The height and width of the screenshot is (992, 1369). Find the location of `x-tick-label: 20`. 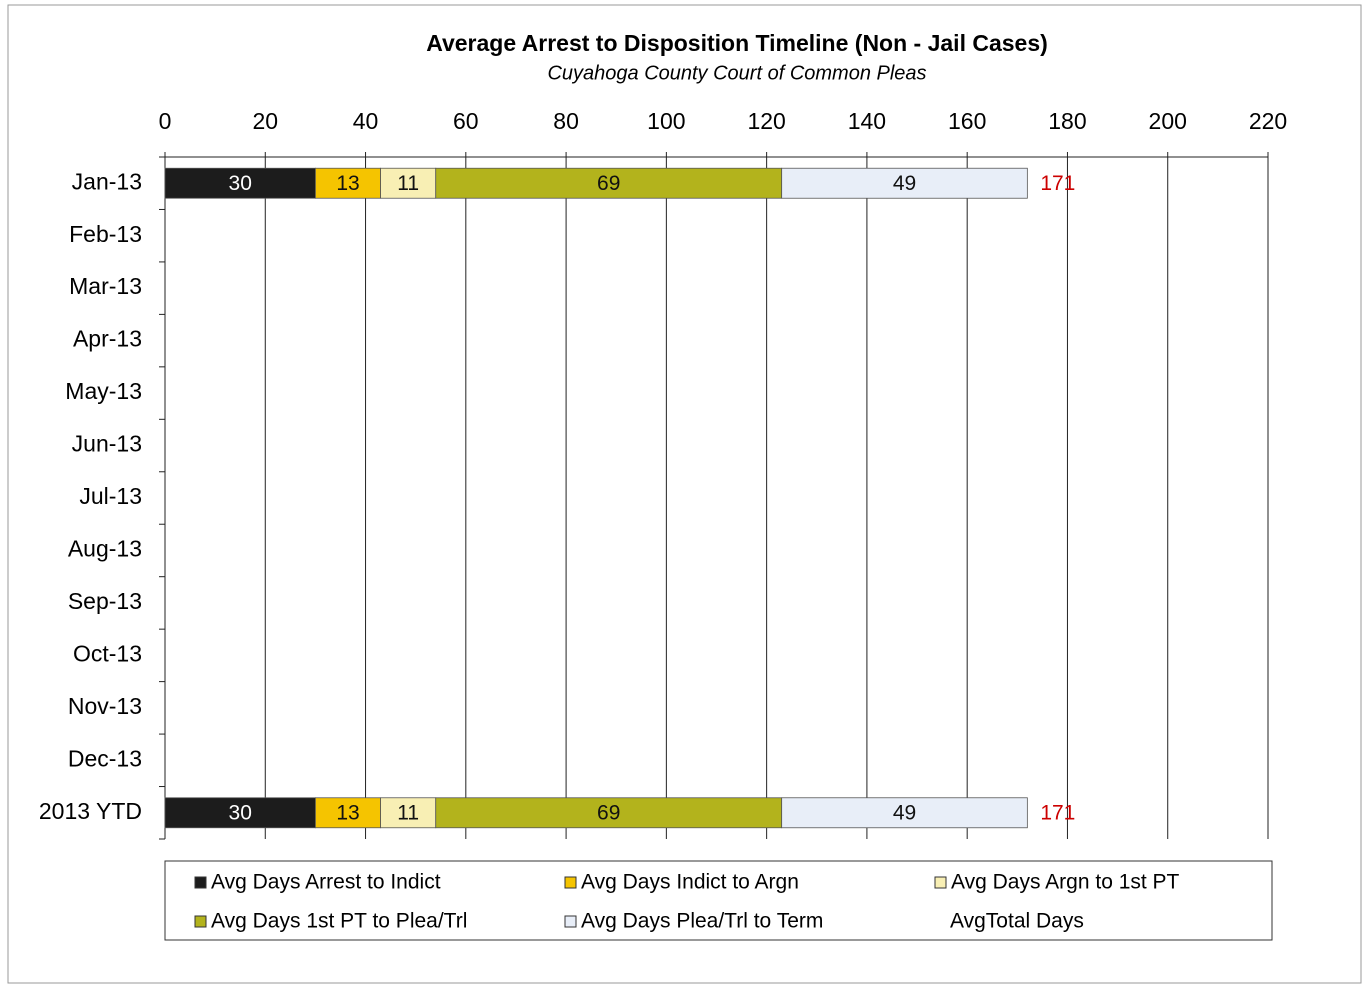

x-tick-label: 20 is located at coordinates (265, 121).